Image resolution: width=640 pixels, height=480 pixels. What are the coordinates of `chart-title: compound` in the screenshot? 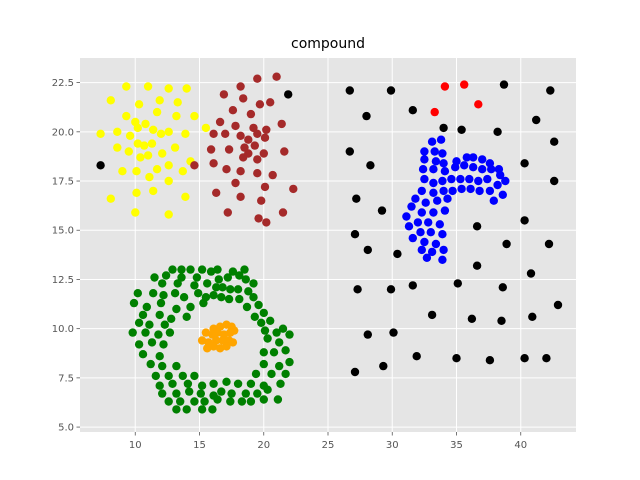 It's located at (328, 44).